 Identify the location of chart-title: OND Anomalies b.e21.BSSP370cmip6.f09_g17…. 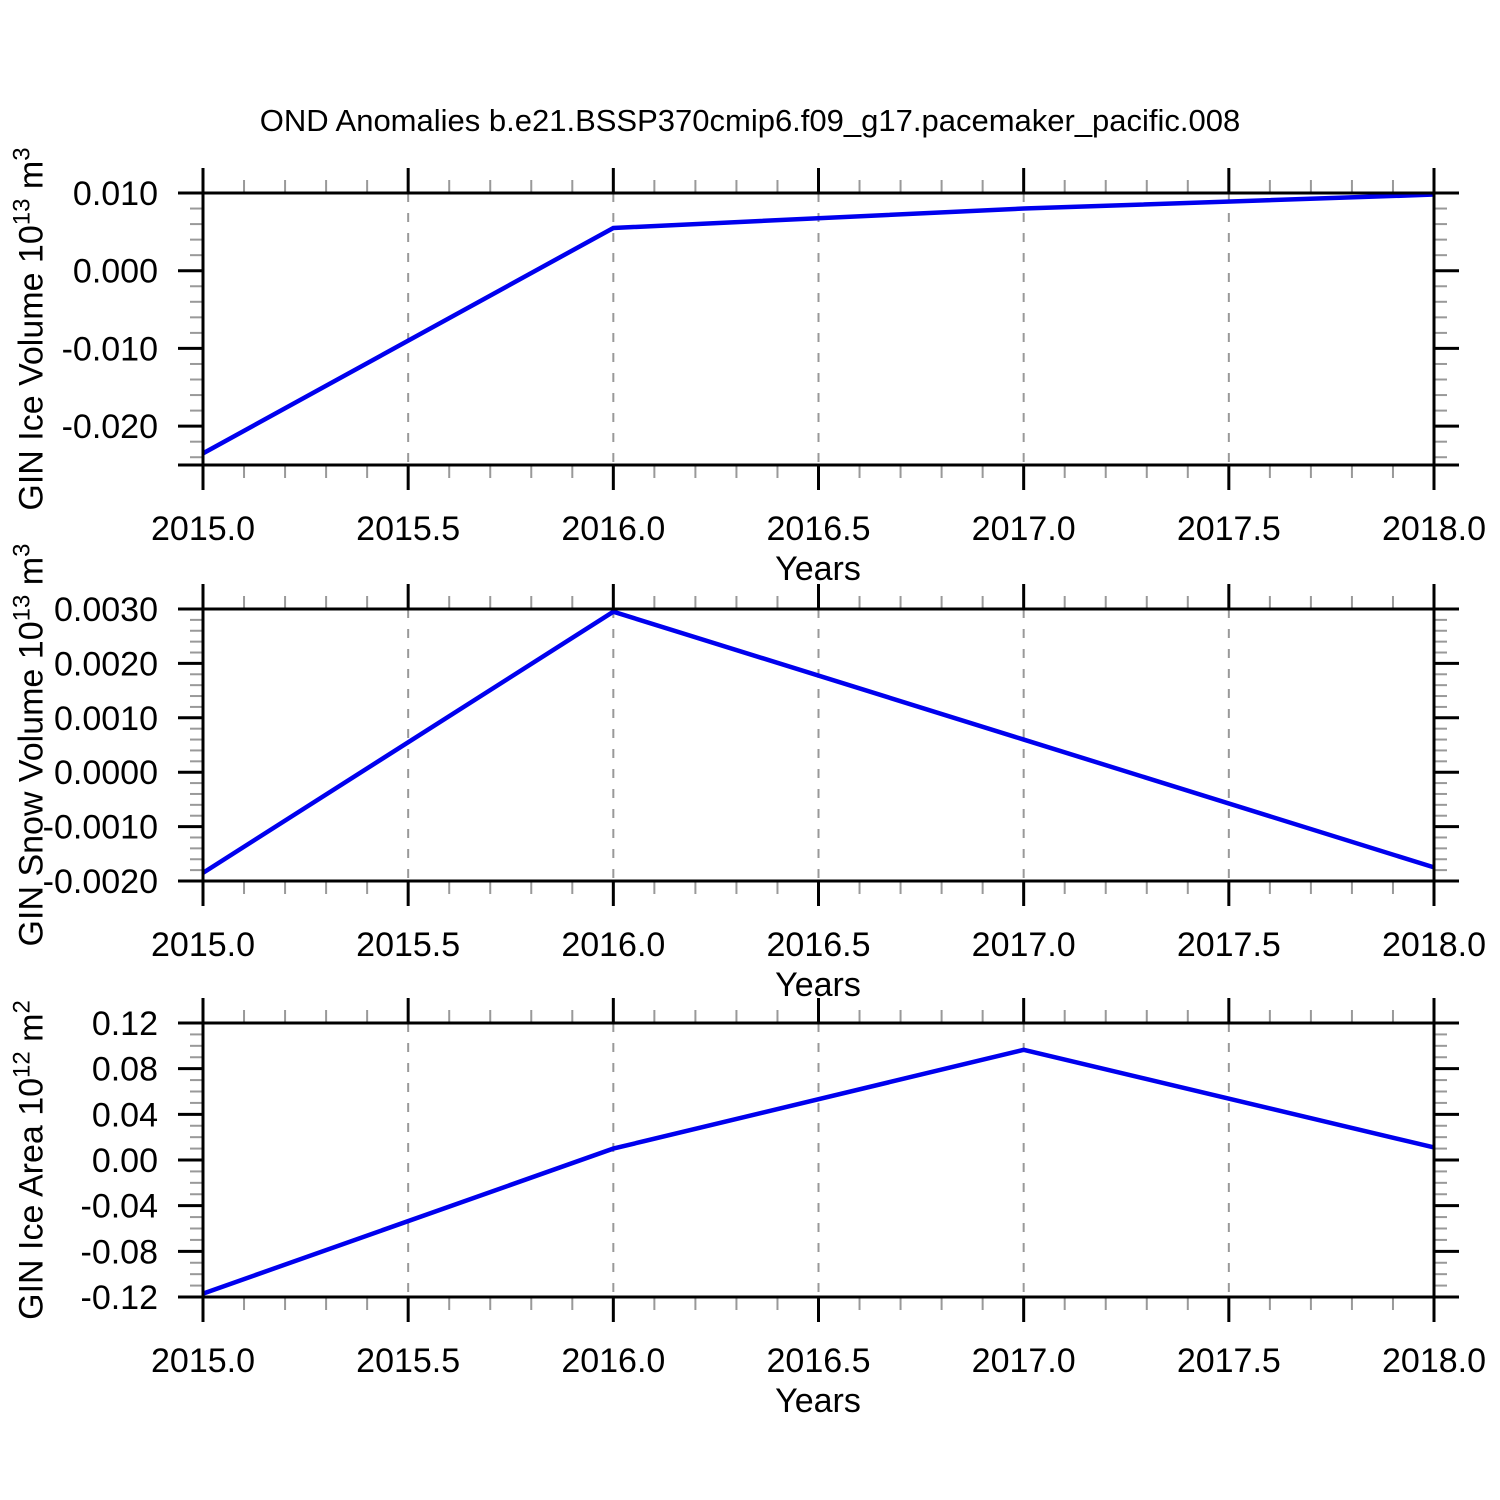
(750, 120).